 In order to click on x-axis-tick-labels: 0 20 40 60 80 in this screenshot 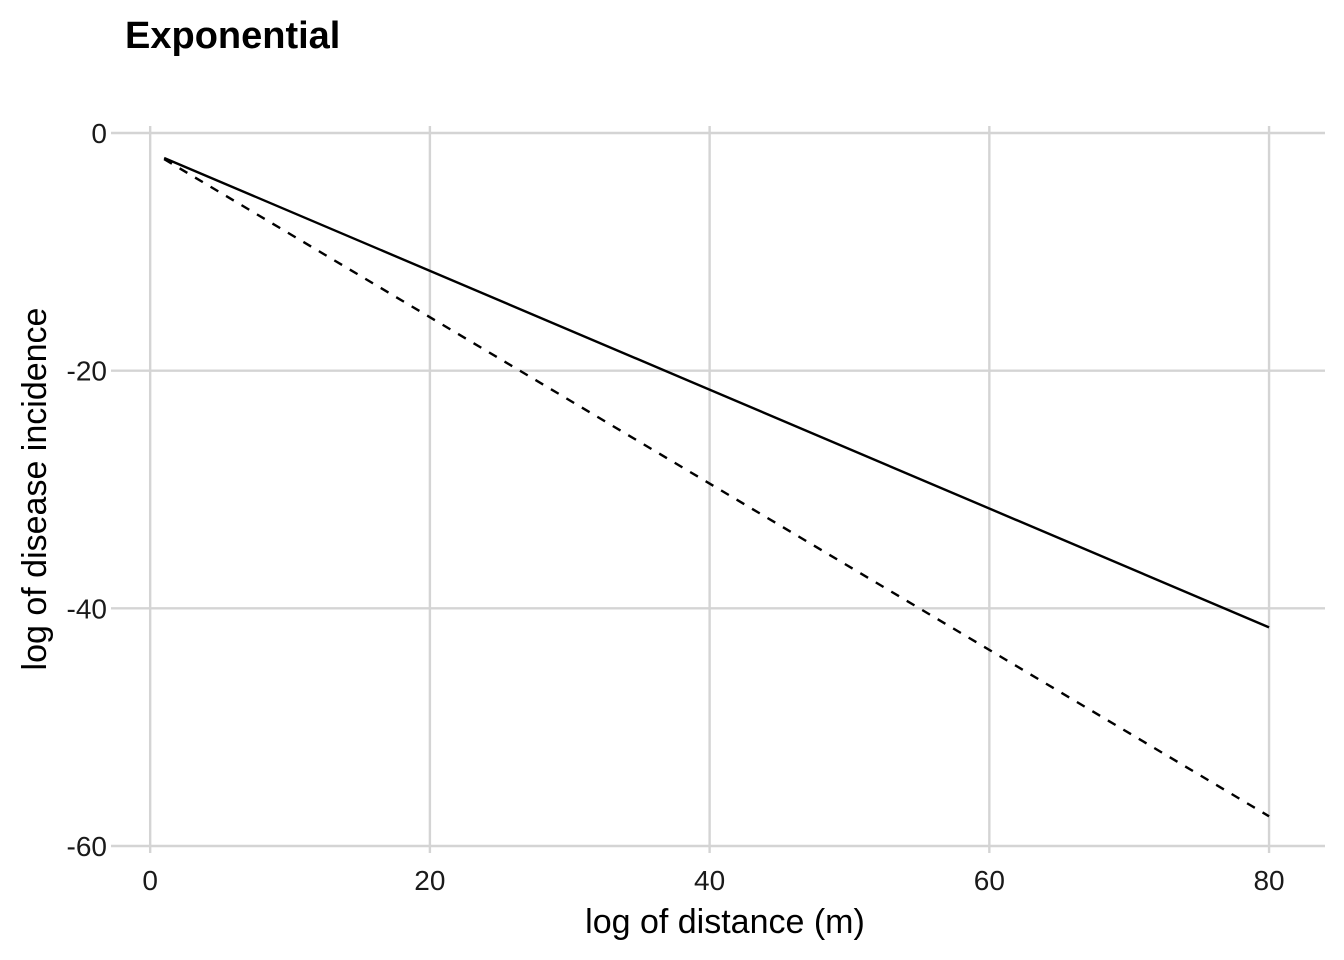, I will do `click(713, 880)`.